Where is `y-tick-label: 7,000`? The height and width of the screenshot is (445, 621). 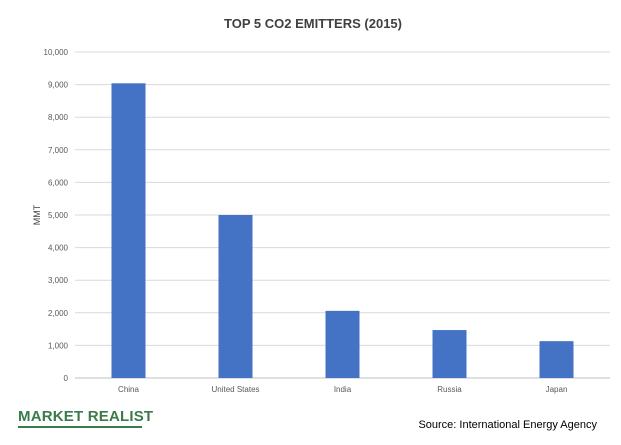
y-tick-label: 7,000 is located at coordinates (58, 150).